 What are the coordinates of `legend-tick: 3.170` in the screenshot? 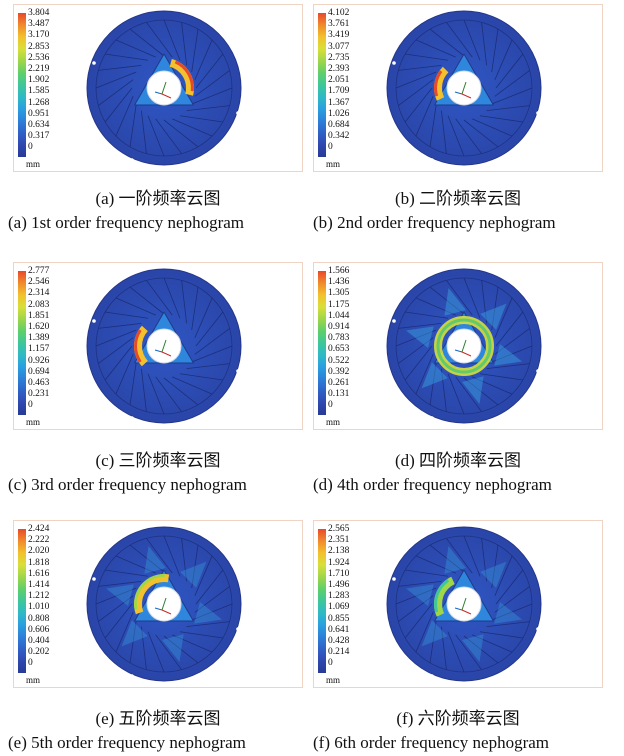 It's located at (39, 35).